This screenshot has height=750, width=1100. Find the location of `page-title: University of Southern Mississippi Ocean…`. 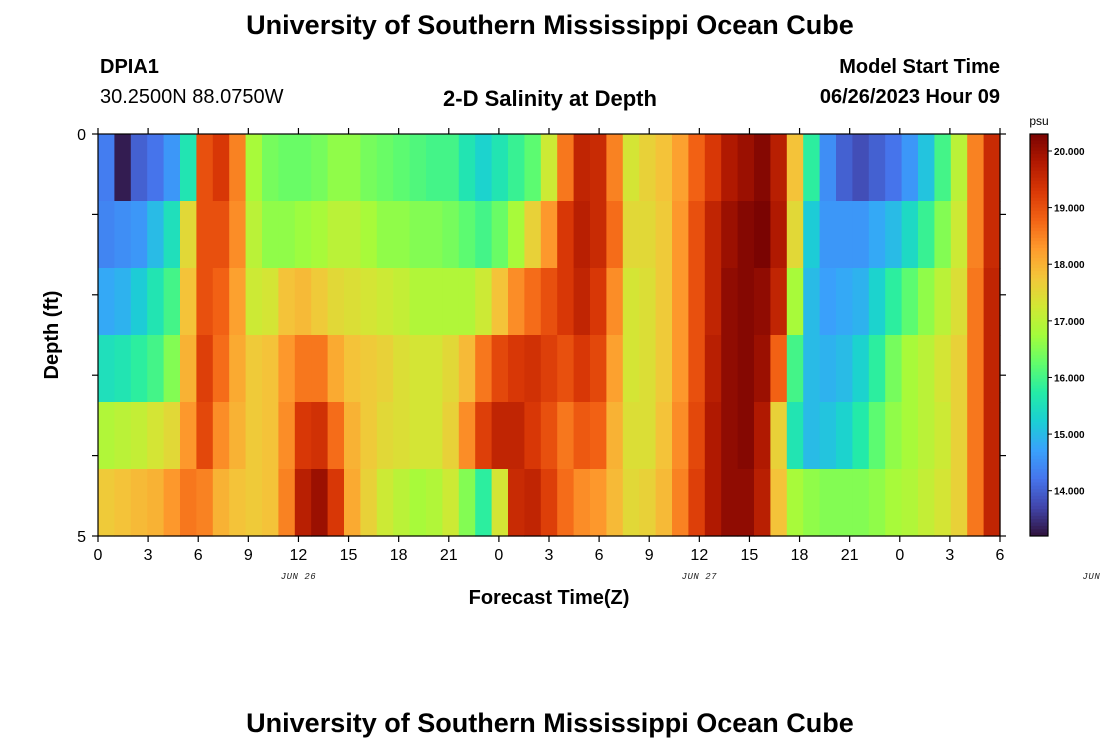

page-title: University of Southern Mississippi Ocean… is located at coordinates (550, 25).